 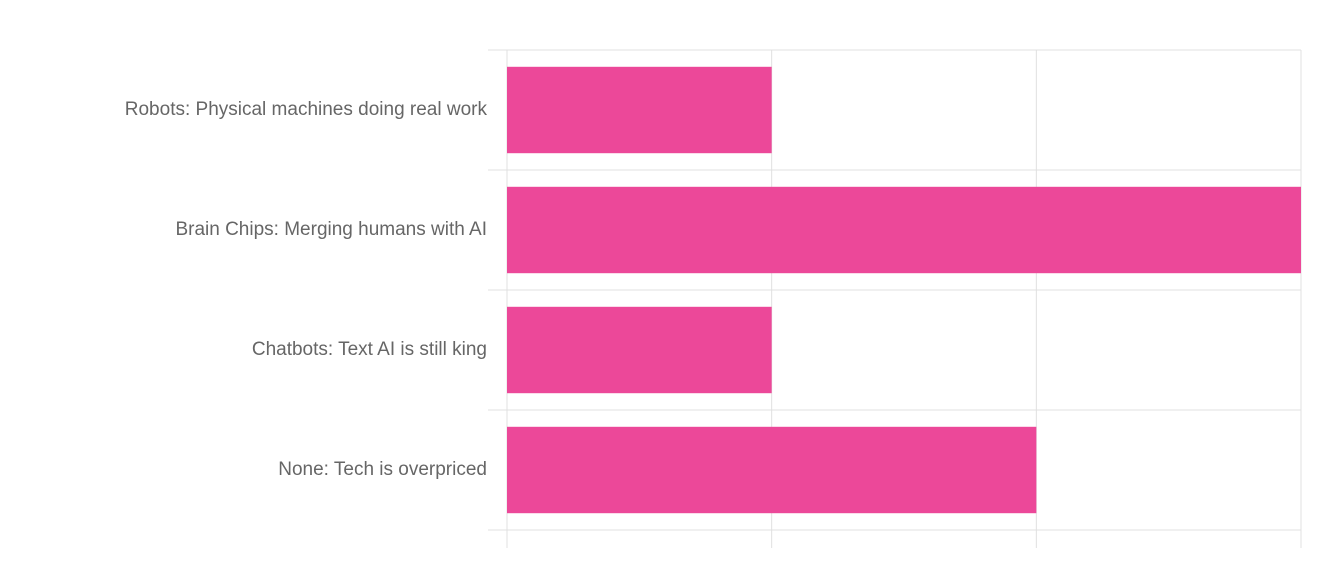 I want to click on y-tick-label: None: Tech is overpriced, so click(x=382, y=469).